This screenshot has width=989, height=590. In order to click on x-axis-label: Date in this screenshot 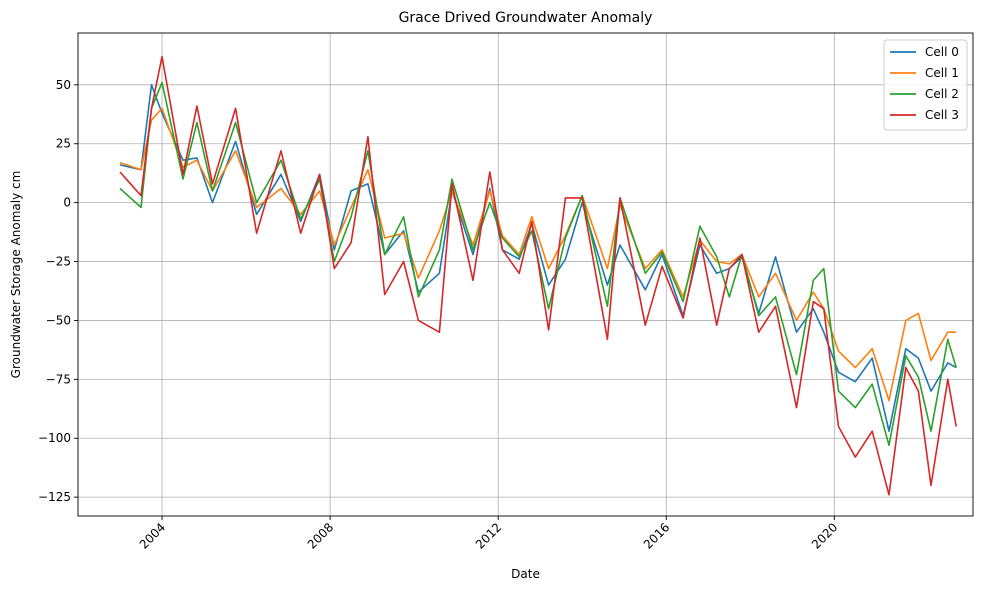, I will do `click(525, 574)`.